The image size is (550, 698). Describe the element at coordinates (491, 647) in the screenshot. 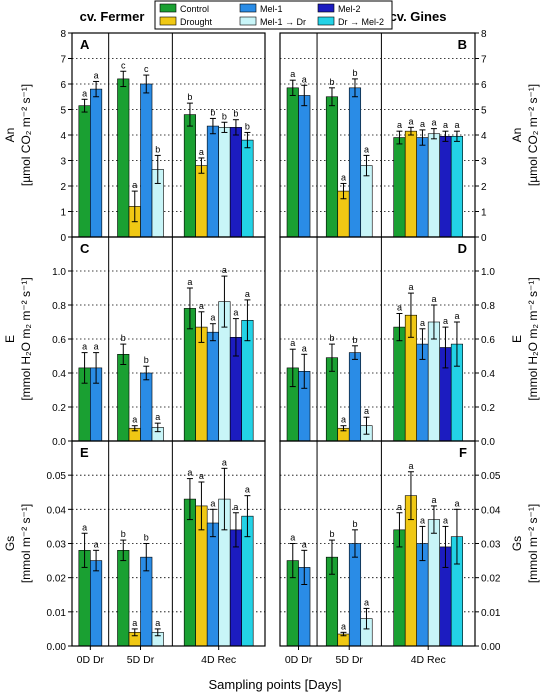

I see `y-tick-label: 0.00` at that location.